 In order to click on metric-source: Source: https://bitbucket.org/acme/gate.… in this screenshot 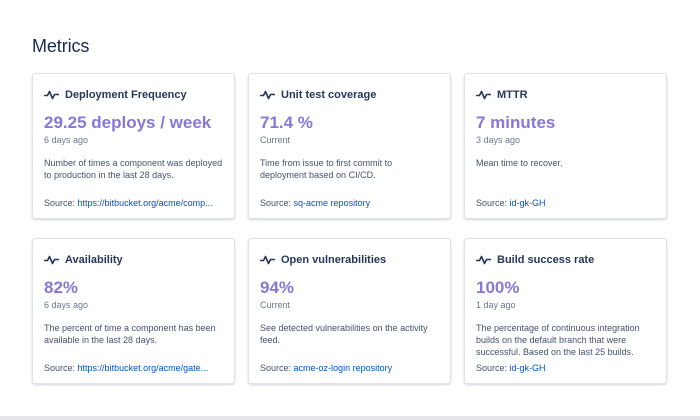, I will do `click(133, 368)`.